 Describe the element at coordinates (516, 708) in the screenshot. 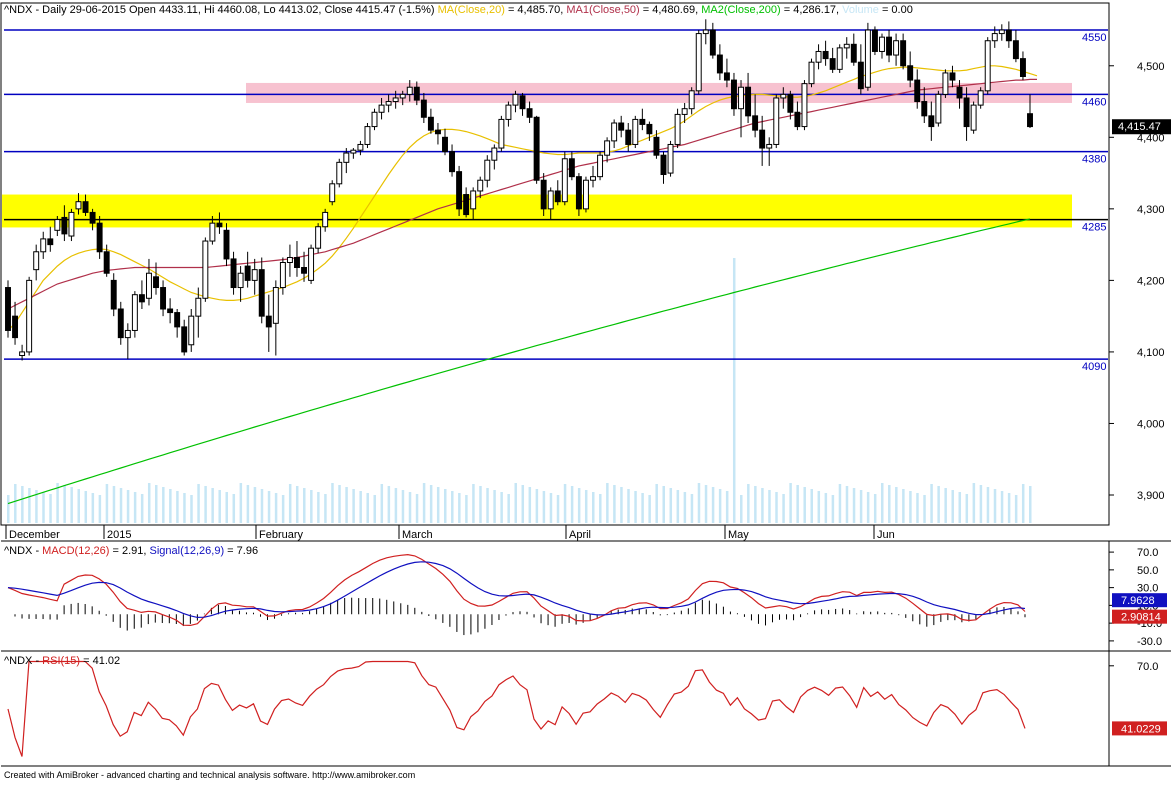

I see `rsi-series` at that location.